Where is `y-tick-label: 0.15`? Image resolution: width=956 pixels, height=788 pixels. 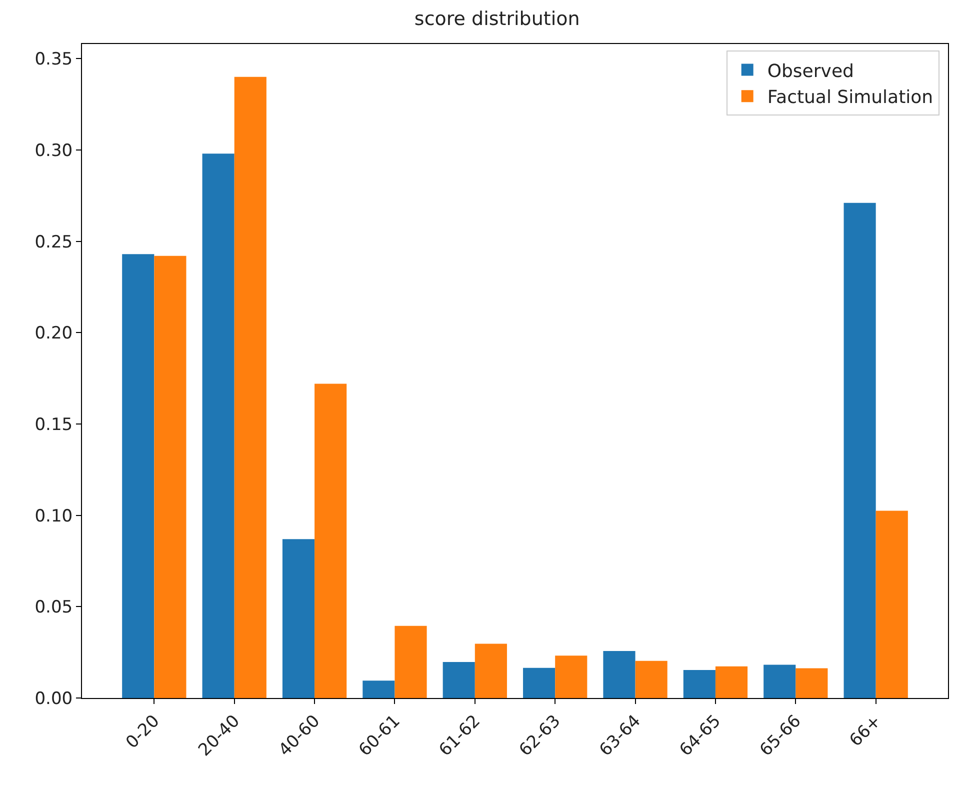
y-tick-label: 0.15 is located at coordinates (53, 424).